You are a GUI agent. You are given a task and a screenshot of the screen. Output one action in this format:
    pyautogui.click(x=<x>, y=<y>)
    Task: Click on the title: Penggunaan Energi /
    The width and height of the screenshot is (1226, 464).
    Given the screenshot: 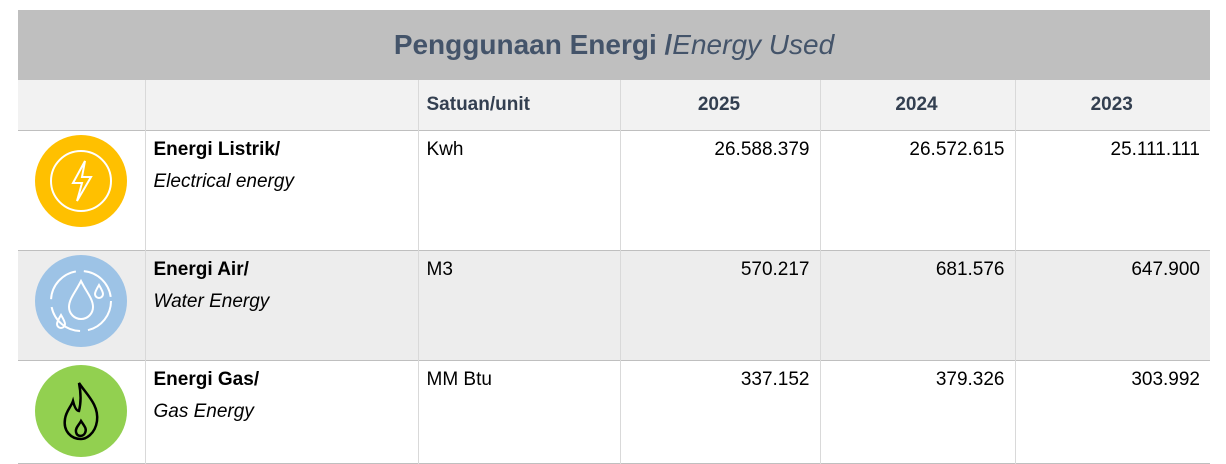 What is the action you would take?
    pyautogui.click(x=533, y=44)
    